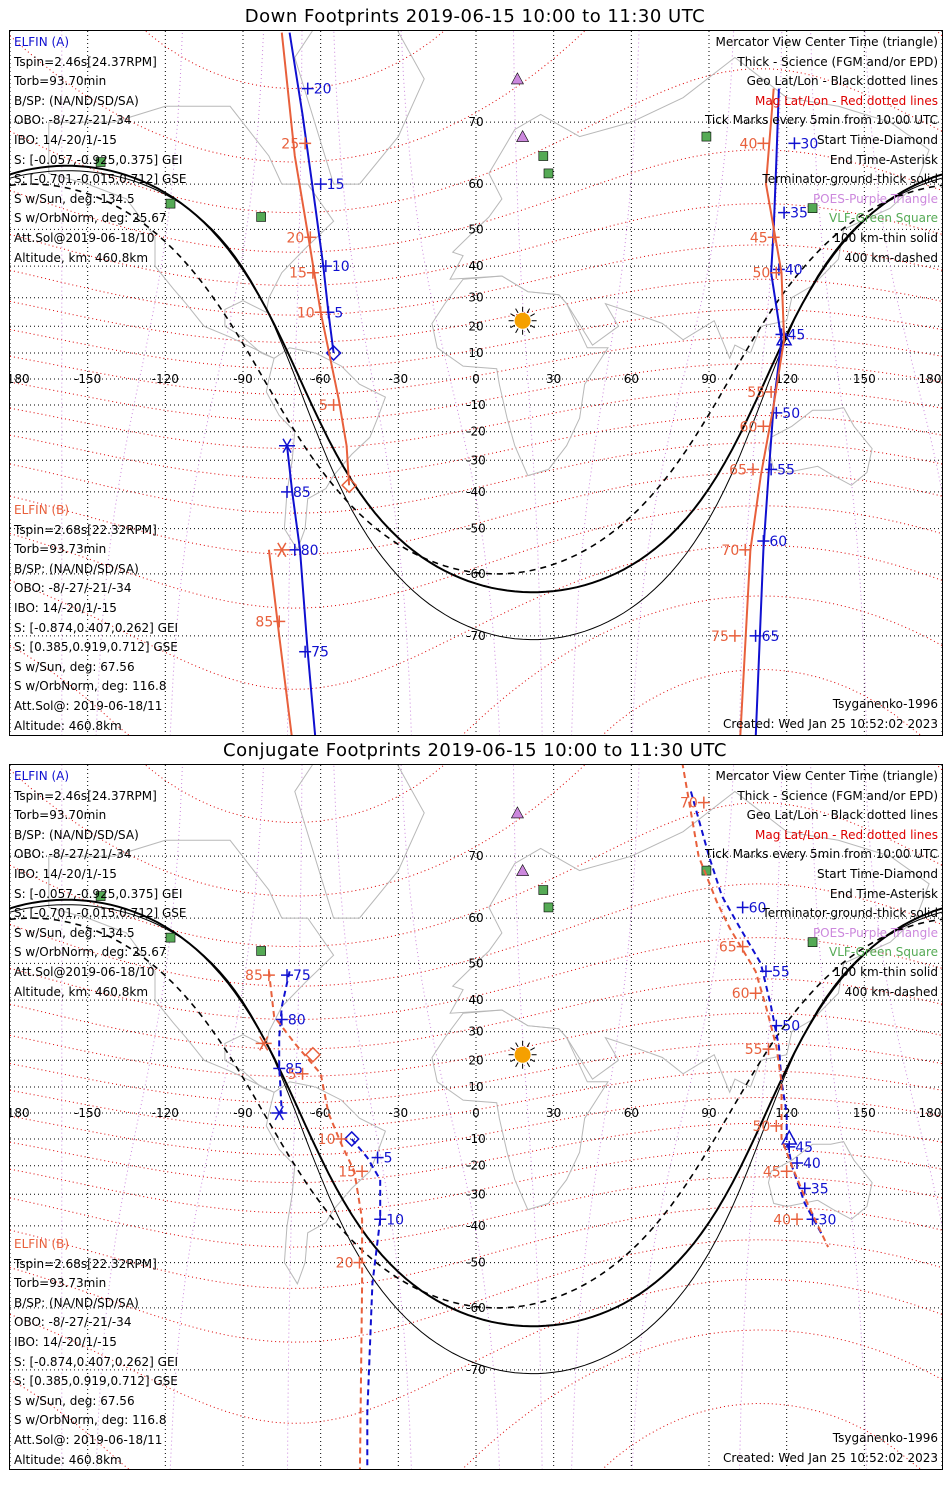 The width and height of the screenshot is (950, 1500). I want to click on poes-triangle, so click(523, 135).